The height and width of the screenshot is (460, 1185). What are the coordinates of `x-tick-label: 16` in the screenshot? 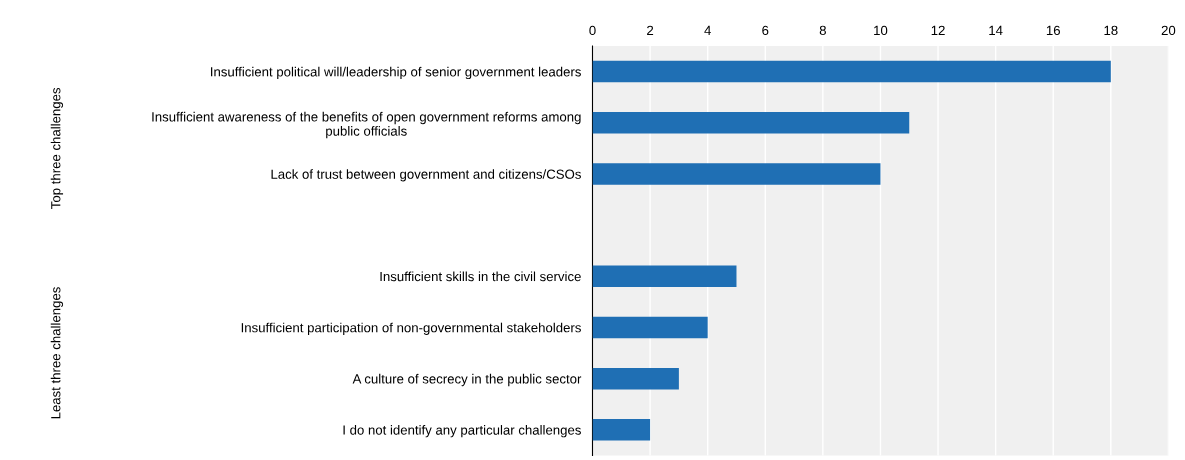 It's located at (1053, 30).